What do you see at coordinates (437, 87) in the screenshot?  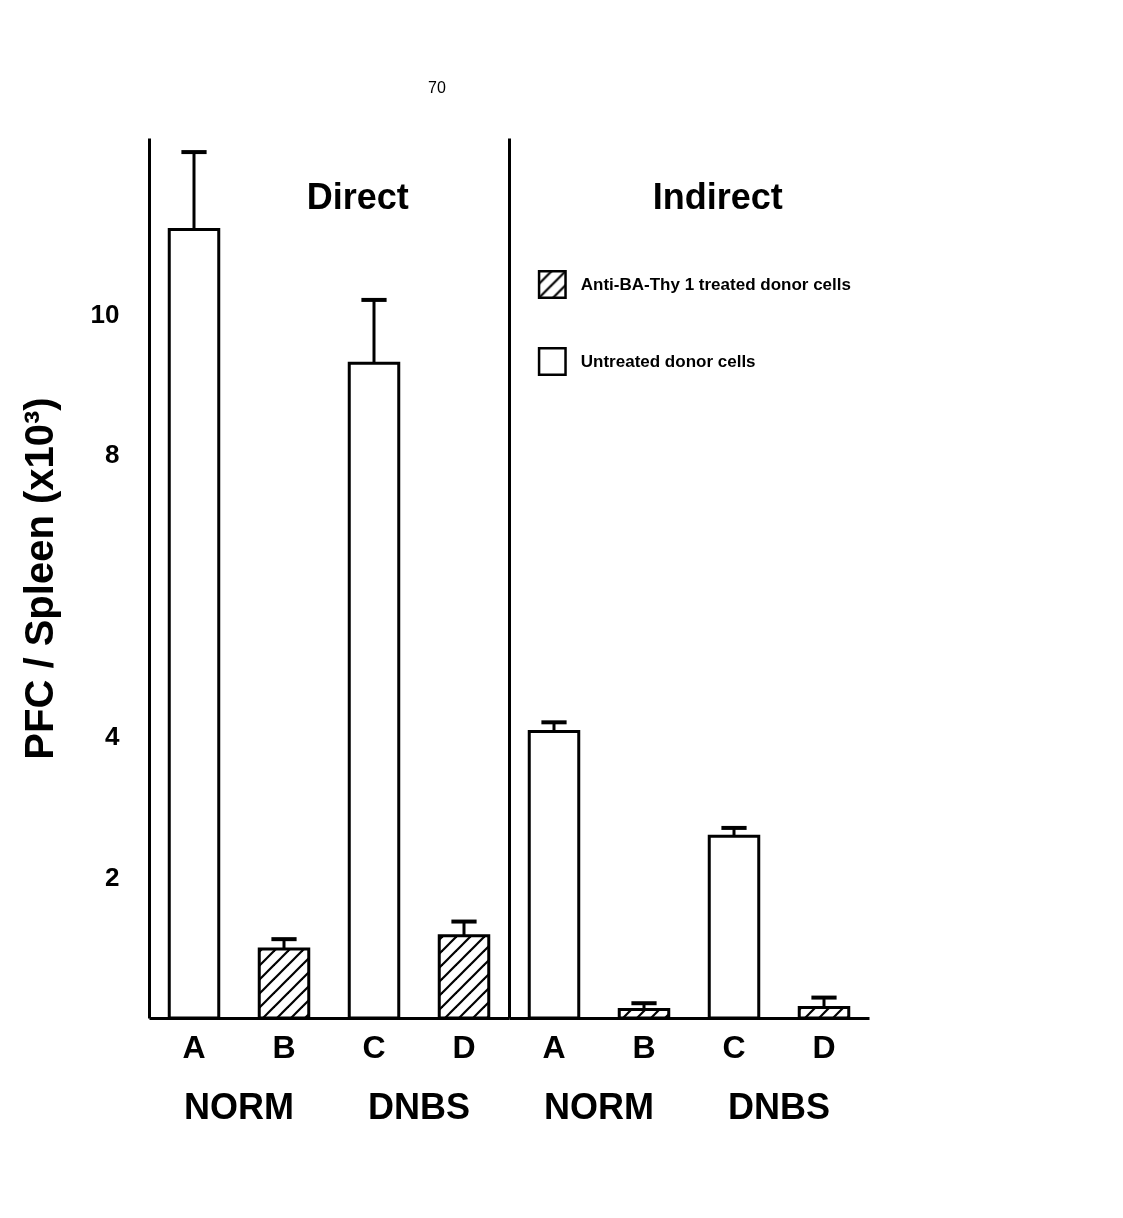 I see `text: 70` at bounding box center [437, 87].